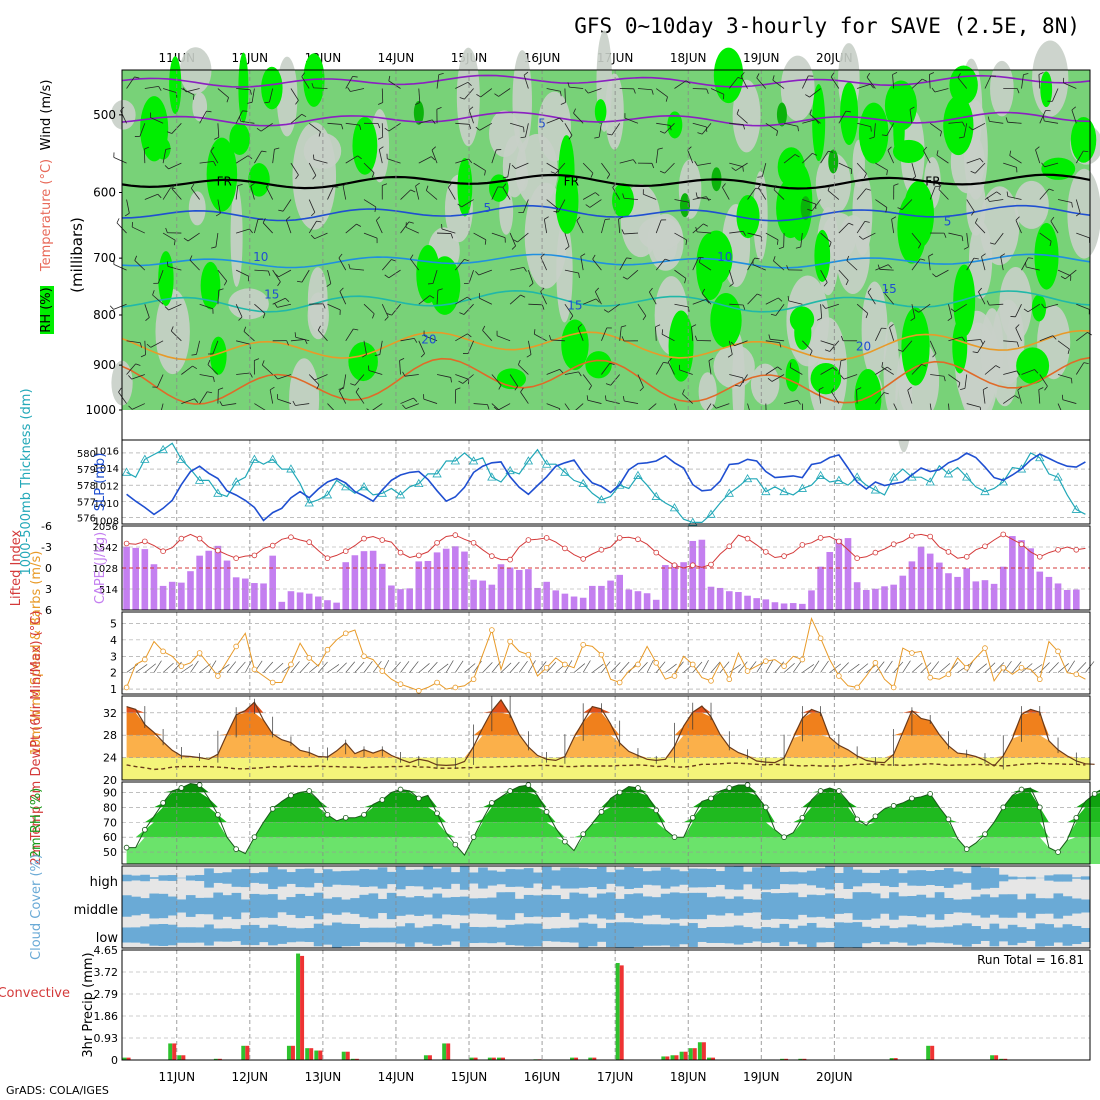 The image size is (1100, 1100). Describe the element at coordinates (86, 502) in the screenshot. I see `thickness-tick-label: 577` at that location.